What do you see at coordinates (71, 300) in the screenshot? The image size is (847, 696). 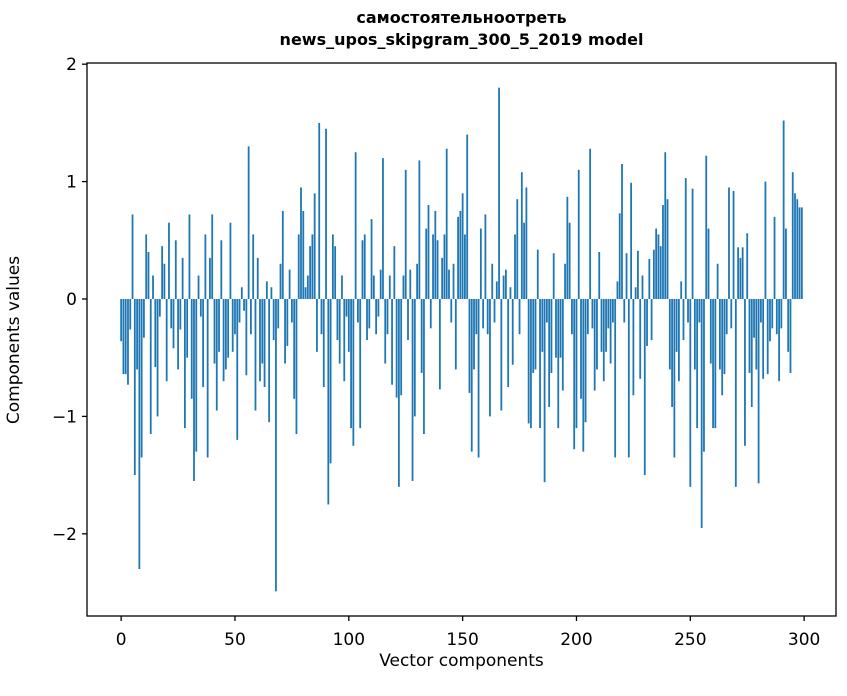 I see `y-tick-label: 0` at bounding box center [71, 300].